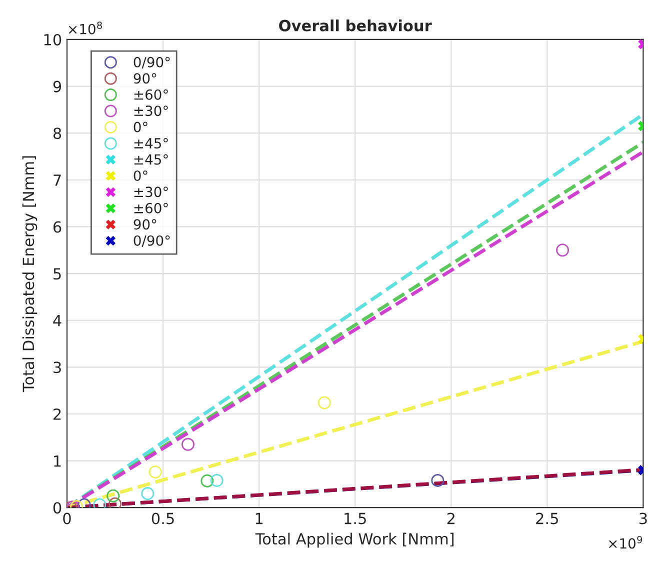 This screenshot has height=564, width=670. Describe the element at coordinates (85, 28) in the screenshot. I see `text: ×10$^{8}$` at that location.